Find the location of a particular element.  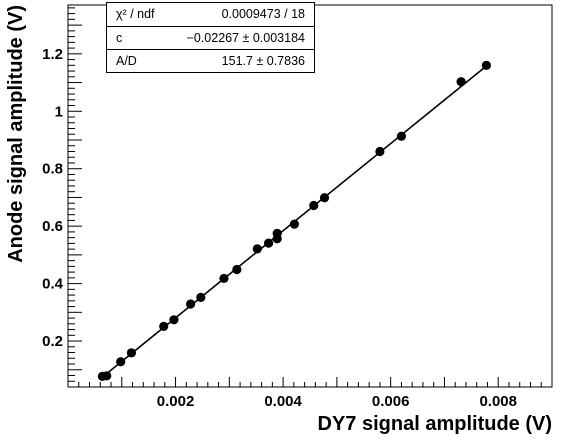

x-tick-label: 0.008 is located at coordinates (498, 401).